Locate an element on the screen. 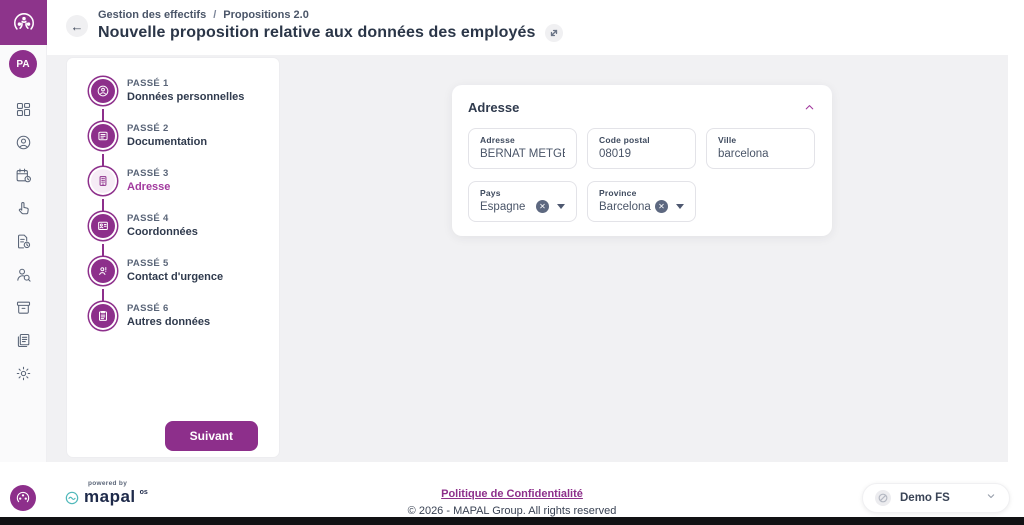  resize-button is located at coordinates (553, 33).